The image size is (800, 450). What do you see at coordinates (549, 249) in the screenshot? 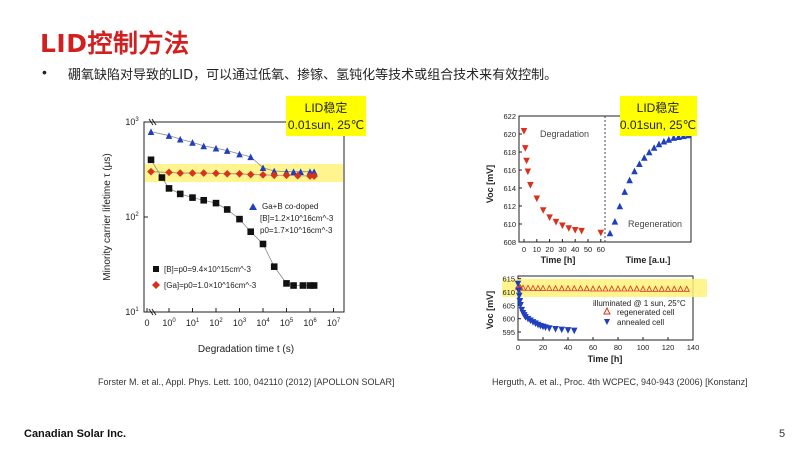
I see `rt-x-tick-label: 20` at bounding box center [549, 249].